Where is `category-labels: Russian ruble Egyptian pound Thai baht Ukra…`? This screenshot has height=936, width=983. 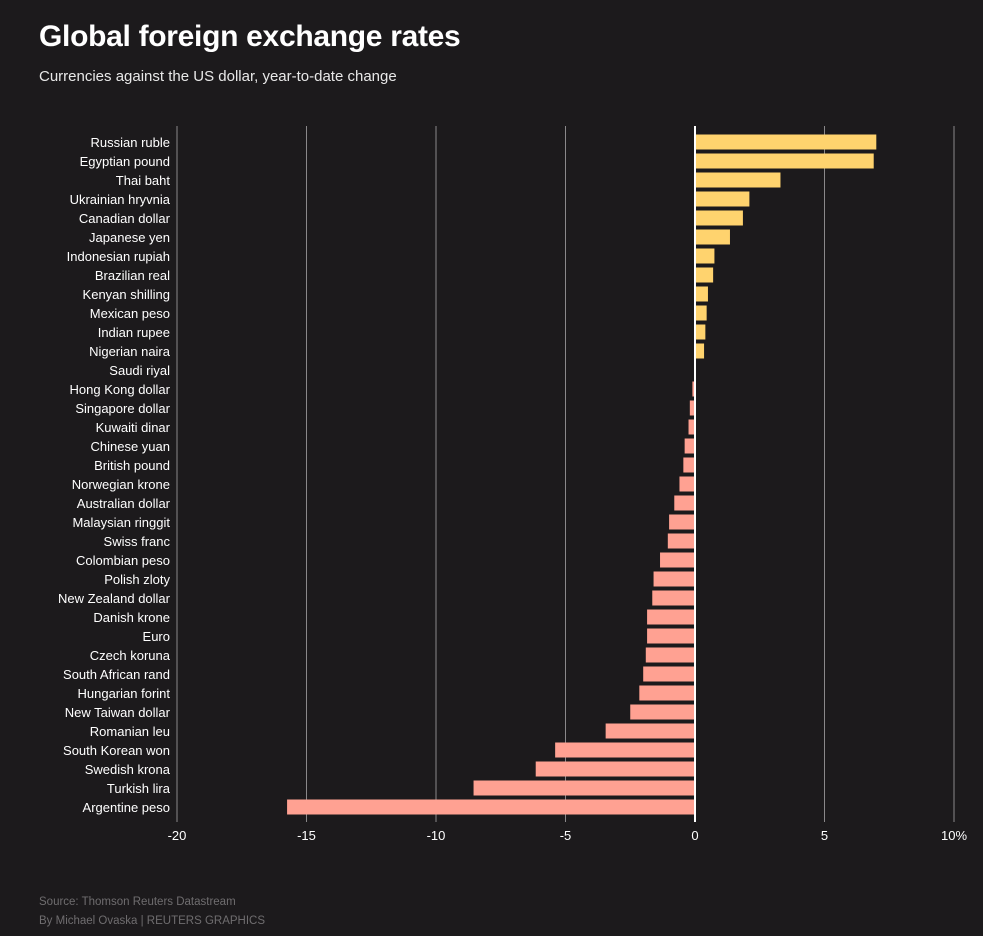 category-labels: Russian ruble Egyptian pound Thai baht Ukra… is located at coordinates (114, 475).